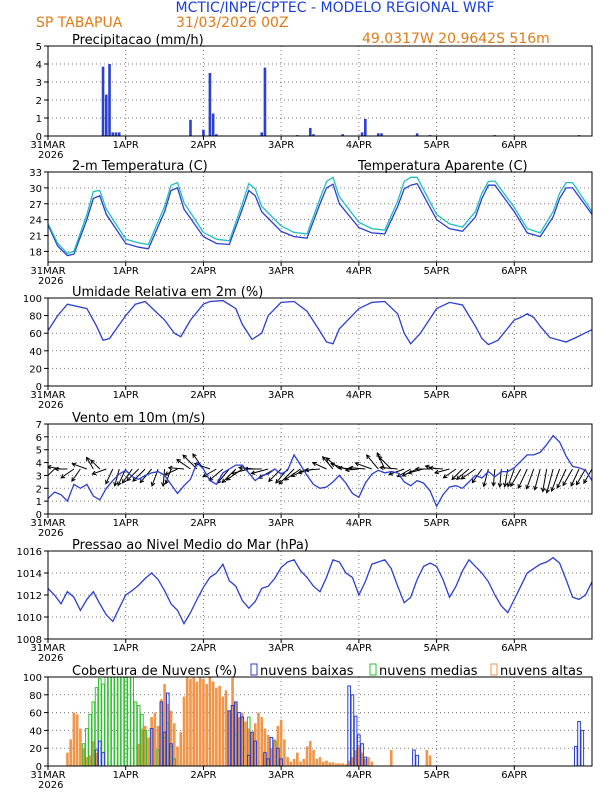  I want to click on y-tick-label: 0, so click(39, 137).